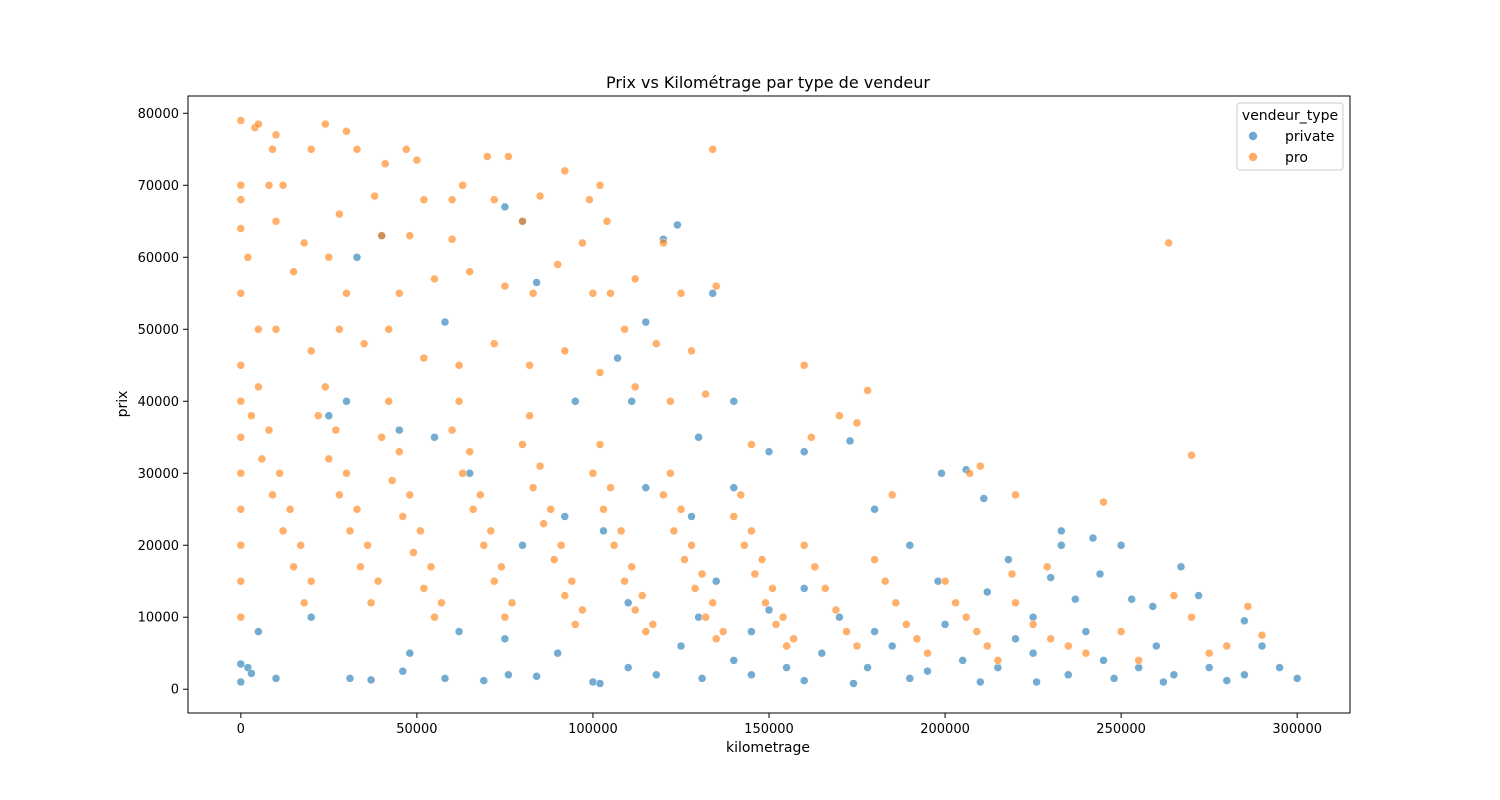 Image resolution: width=1500 pixels, height=800 pixels. Describe the element at coordinates (158, 330) in the screenshot. I see `y-tick-label: 50000` at that location.